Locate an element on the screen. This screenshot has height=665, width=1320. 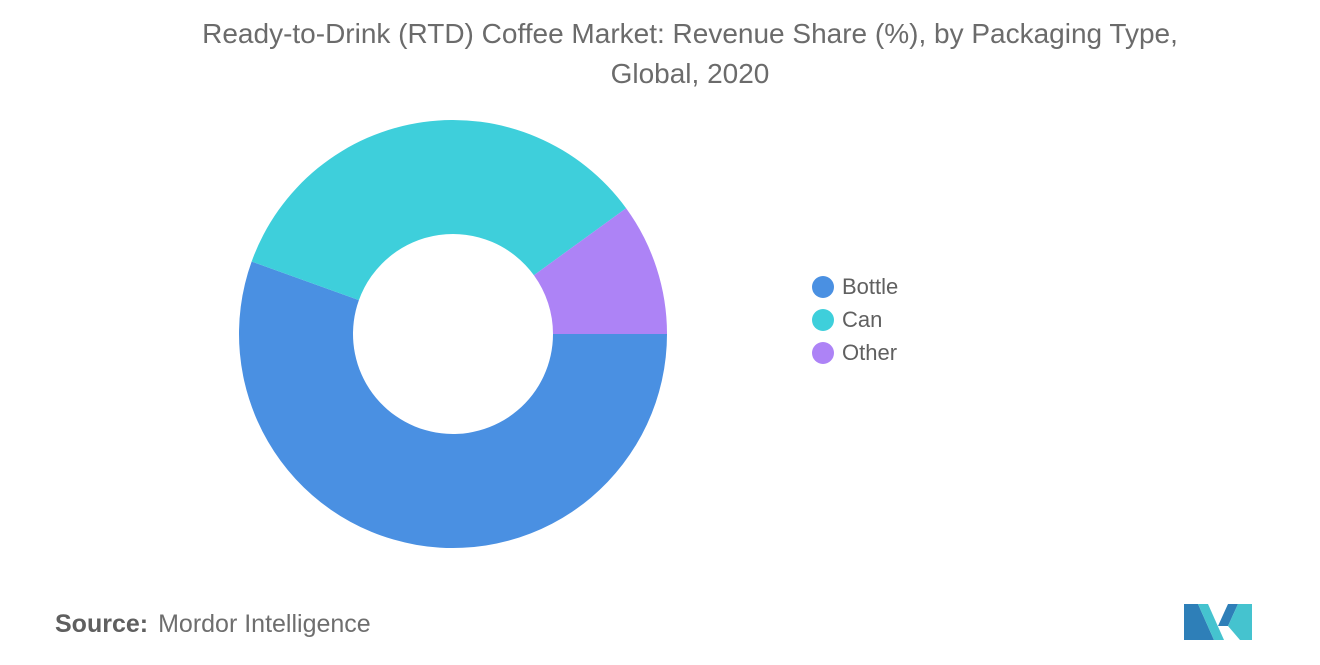
legend-item-can: Can is located at coordinates (855, 319).